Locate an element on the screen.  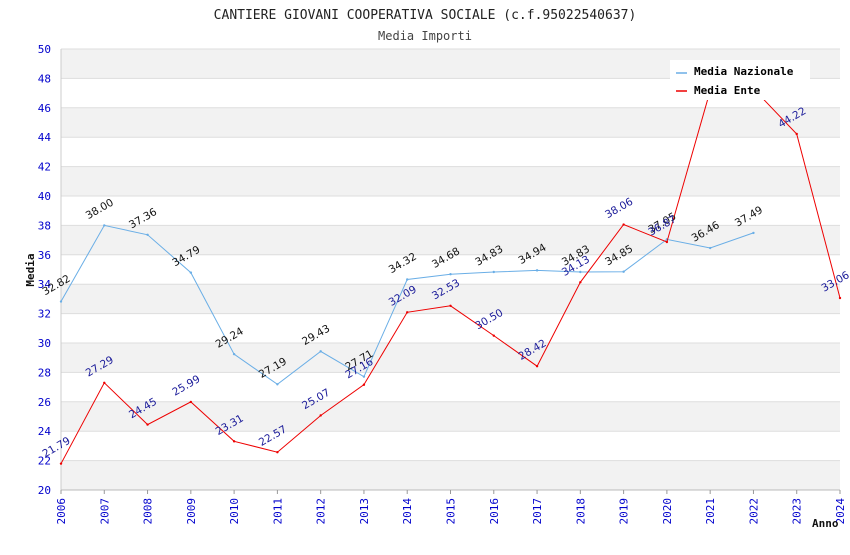
x-tick-label: 2013 is located at coordinates (364, 511).